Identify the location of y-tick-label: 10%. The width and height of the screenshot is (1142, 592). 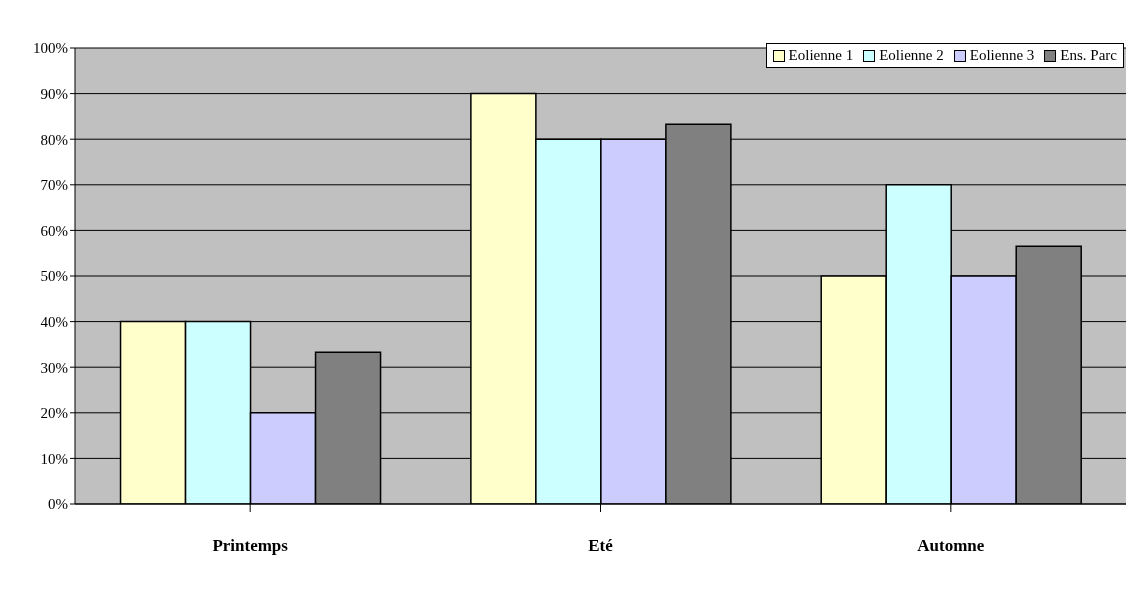
(54, 458).